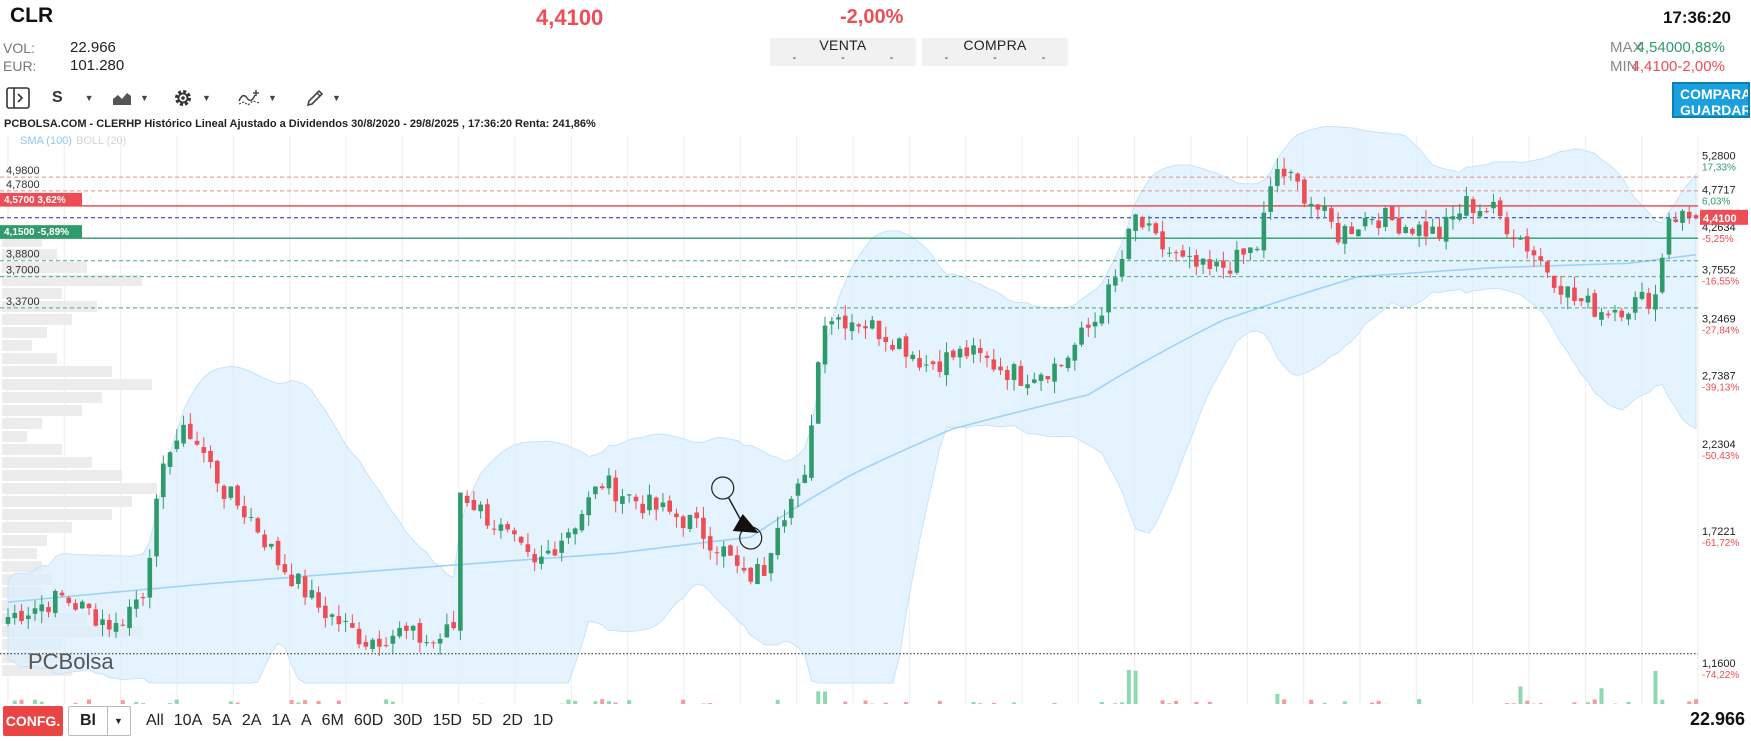 The image size is (1751, 741). I want to click on range-button-2a: 2A, so click(251, 720).